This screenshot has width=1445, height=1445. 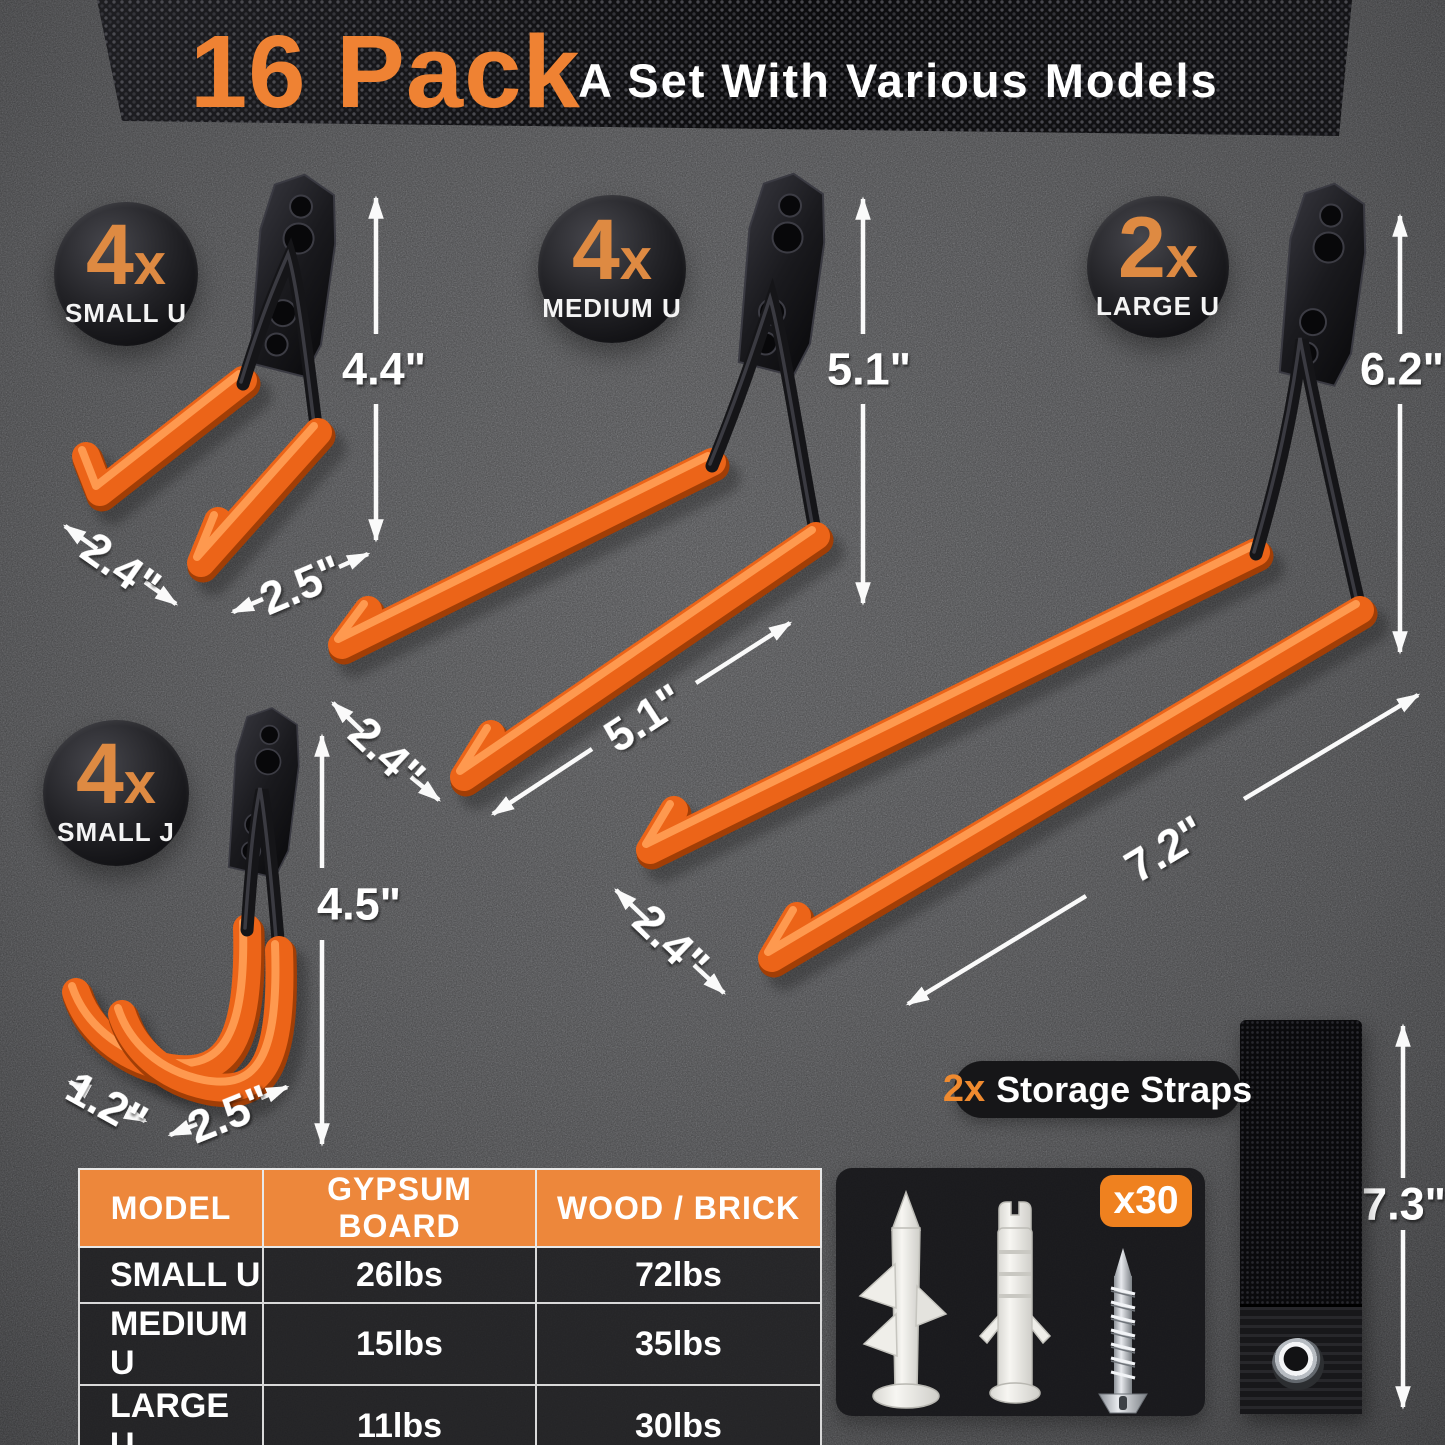 I want to click on dim-label-small-u-depth: 2.4", so click(x=121, y=567).